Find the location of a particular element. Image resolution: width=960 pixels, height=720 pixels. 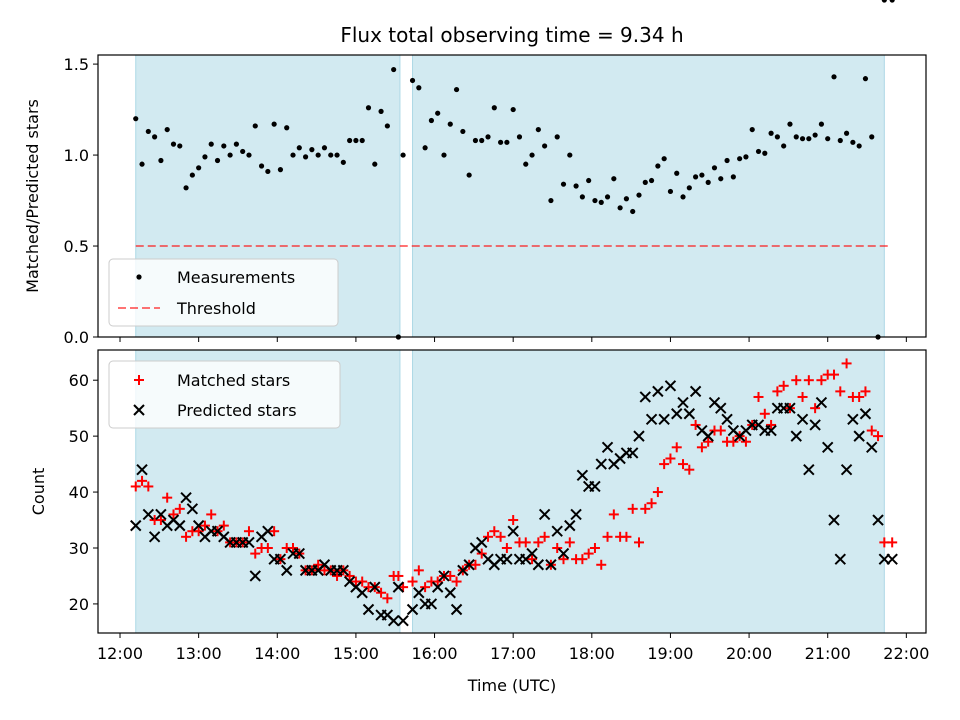

y-tick-label: 0.5 is located at coordinates (76, 246).